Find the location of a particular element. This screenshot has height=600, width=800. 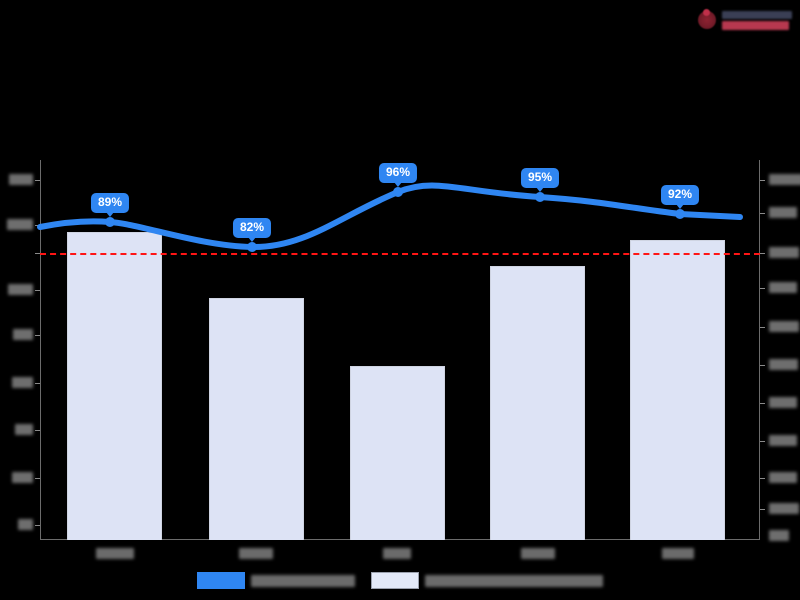

legend-item-line-series is located at coordinates (276, 580).